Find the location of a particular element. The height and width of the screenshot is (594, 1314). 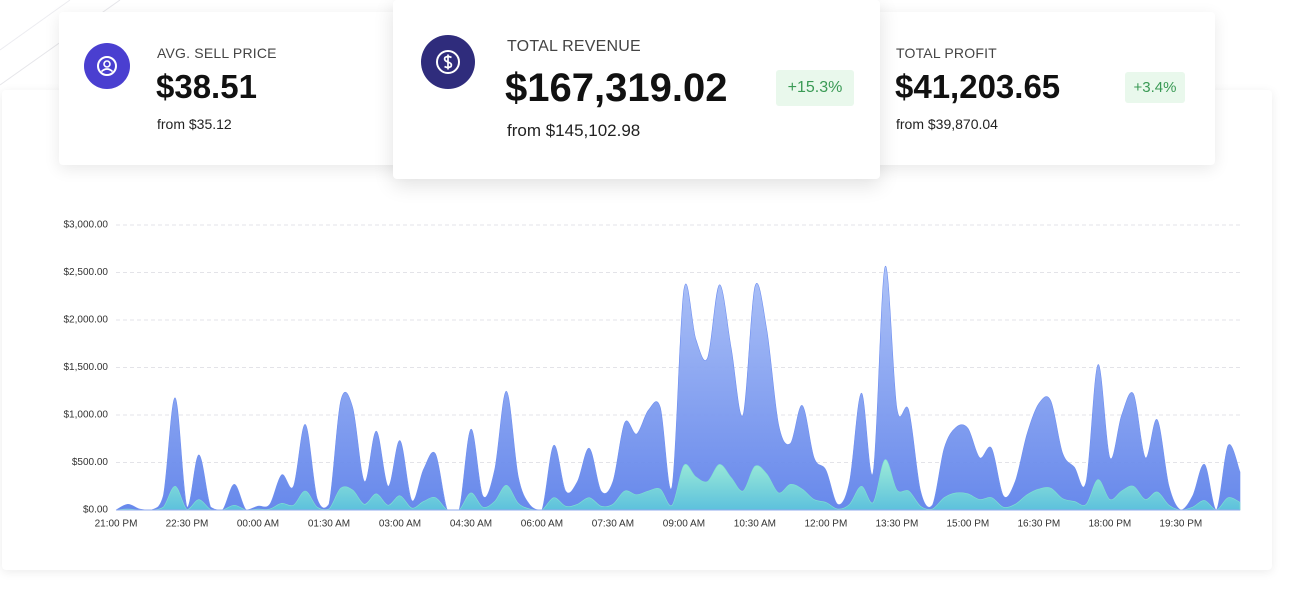

x-tick-label: 07:30 AM is located at coordinates (613, 524).